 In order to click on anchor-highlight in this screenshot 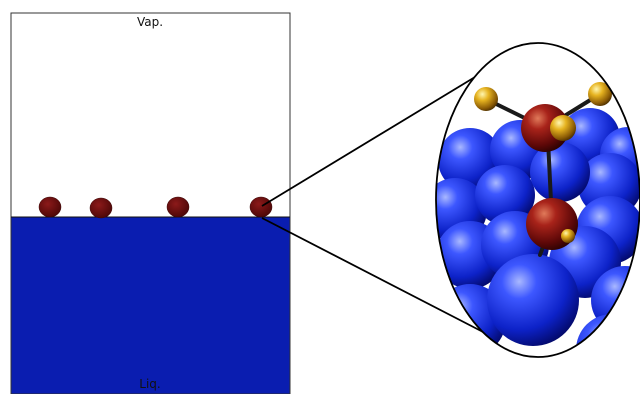, I will do `click(568, 236)`.